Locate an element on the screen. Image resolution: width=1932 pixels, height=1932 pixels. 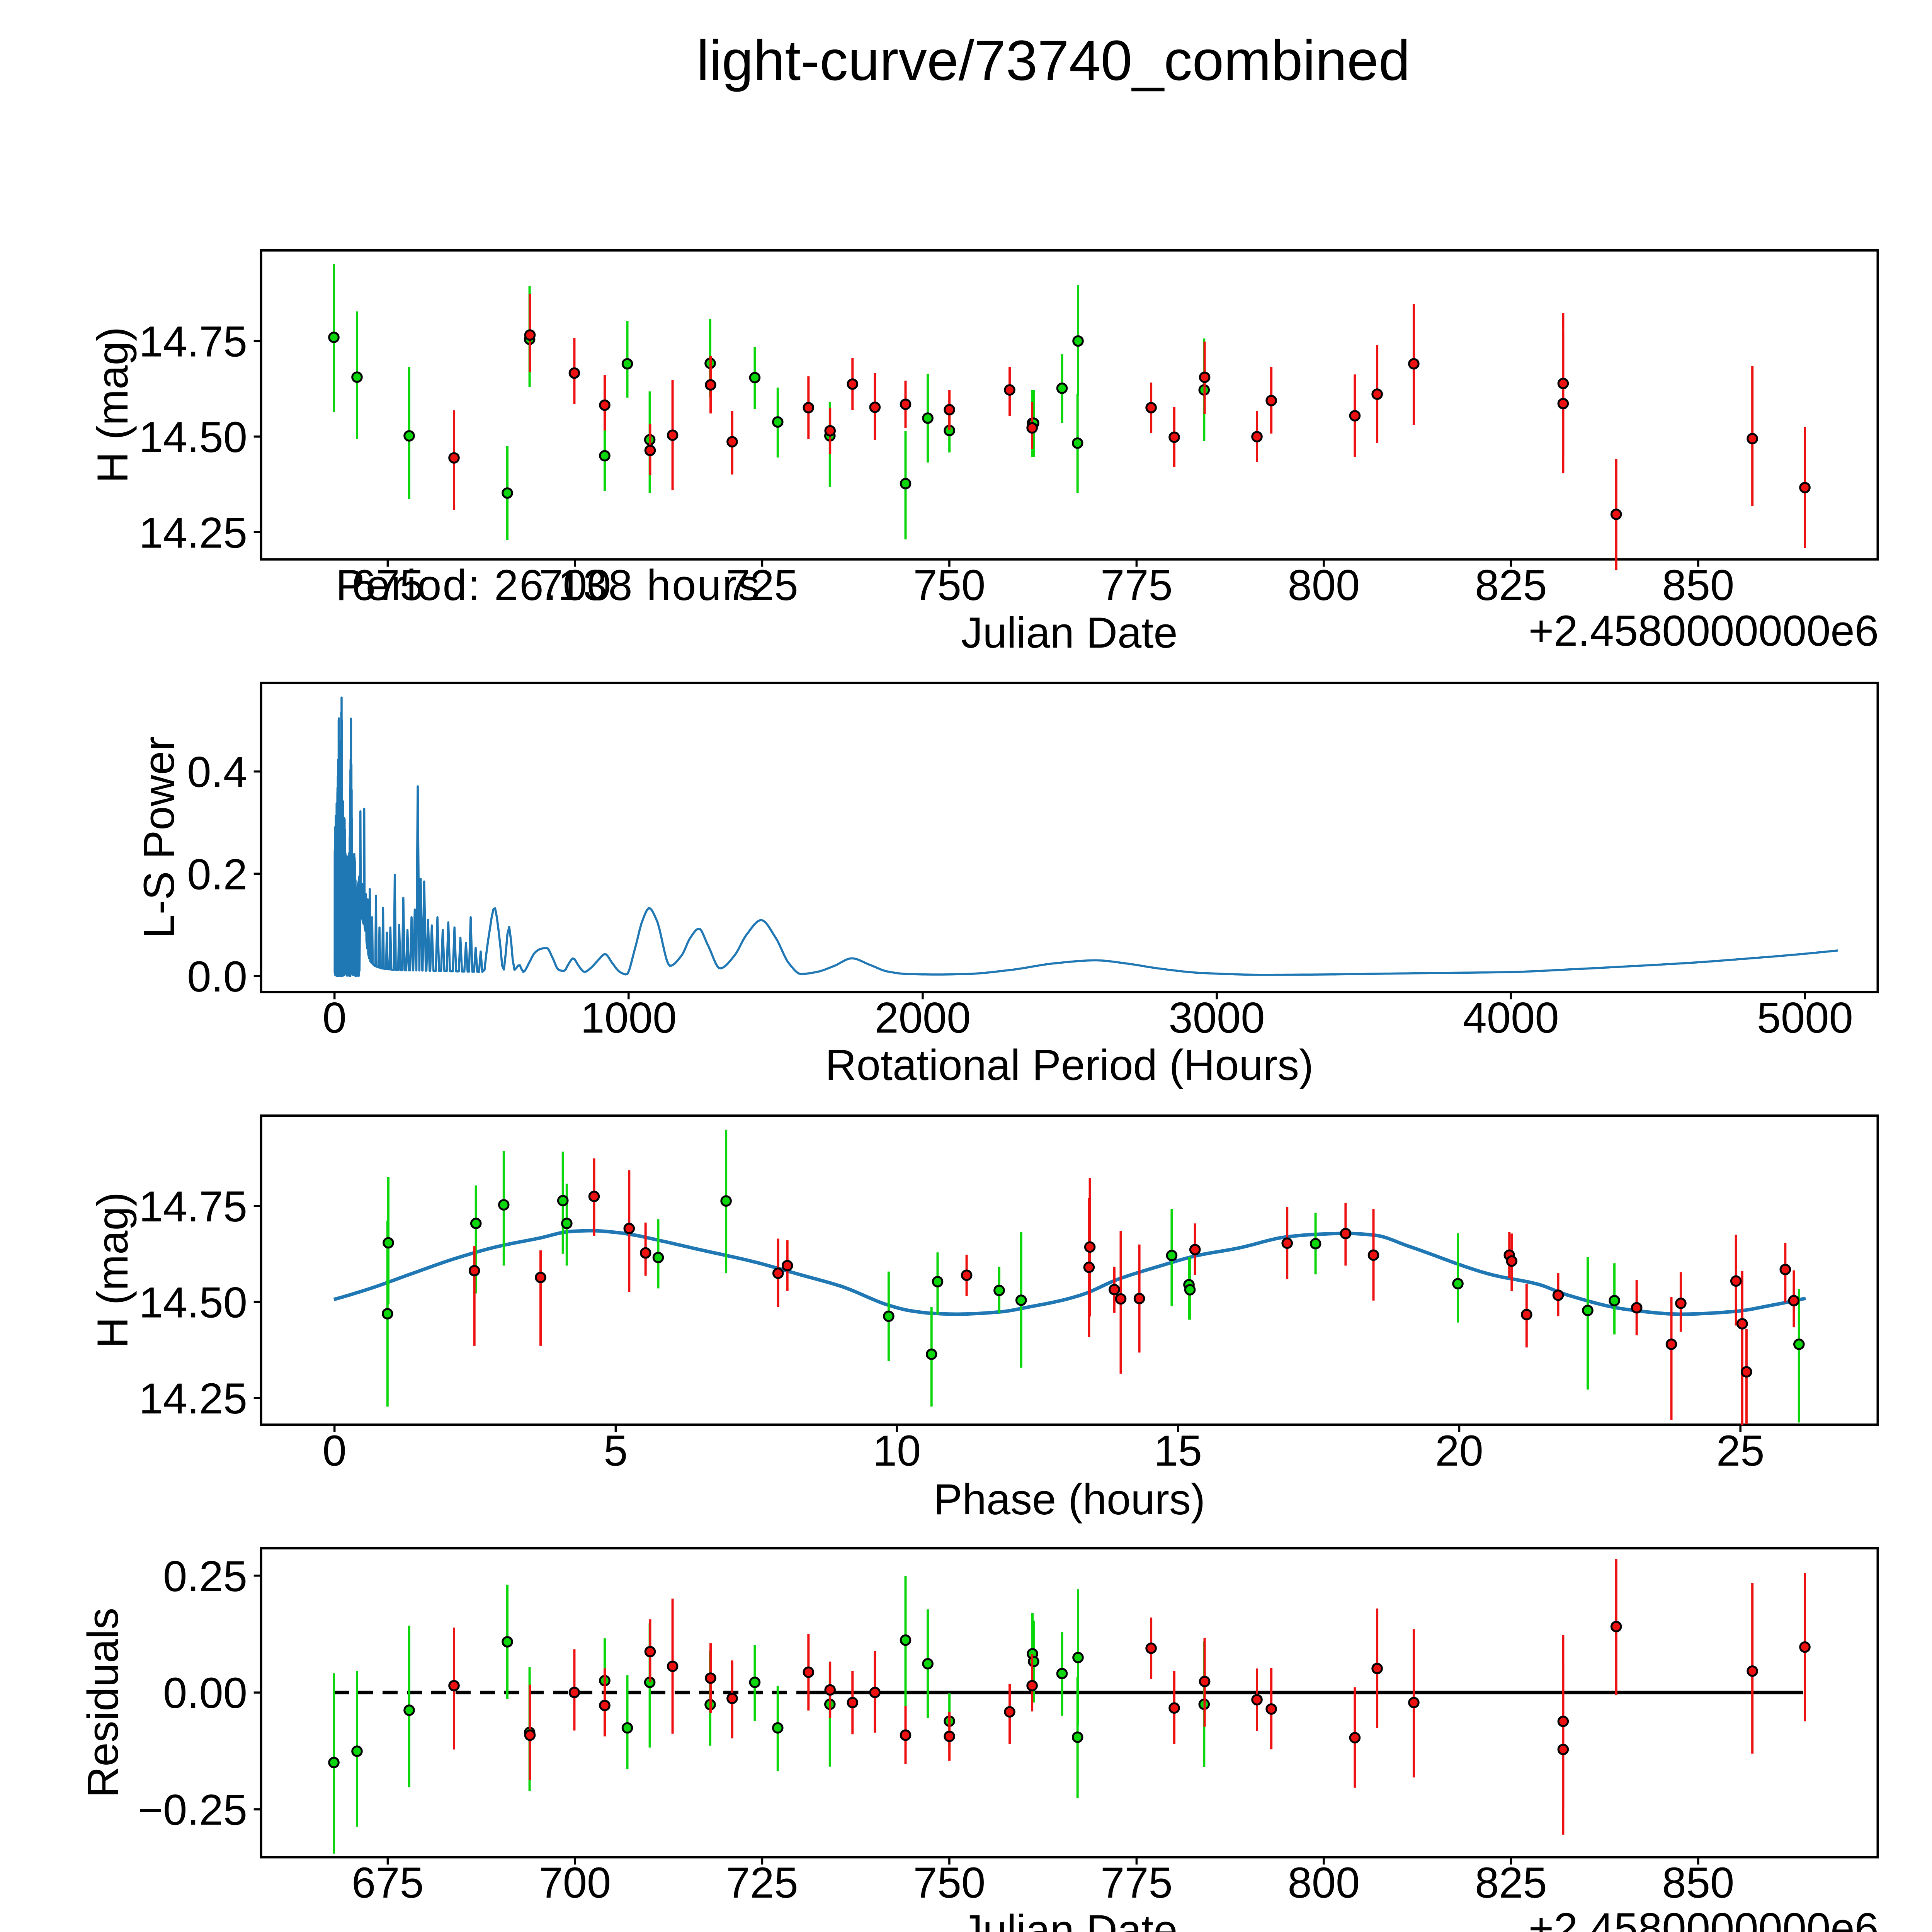
svg-text: 25 is located at coordinates (1741, 1451).